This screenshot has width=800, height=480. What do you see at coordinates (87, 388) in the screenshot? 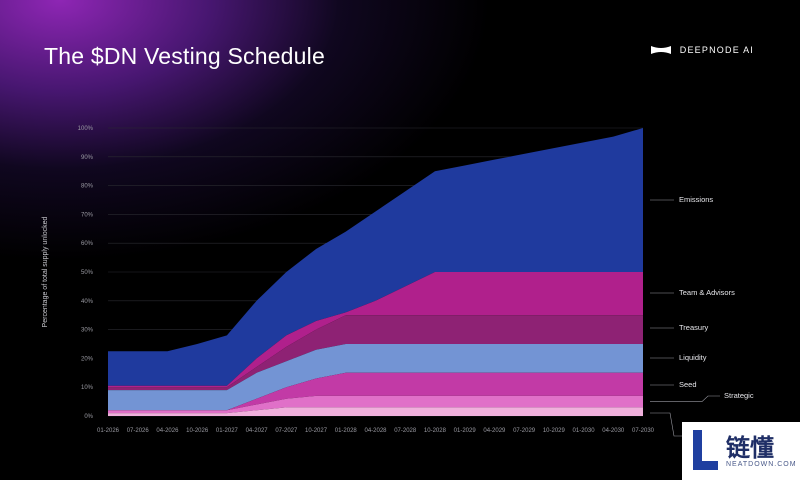
I see `y-tick-label: 10%` at bounding box center [87, 388].